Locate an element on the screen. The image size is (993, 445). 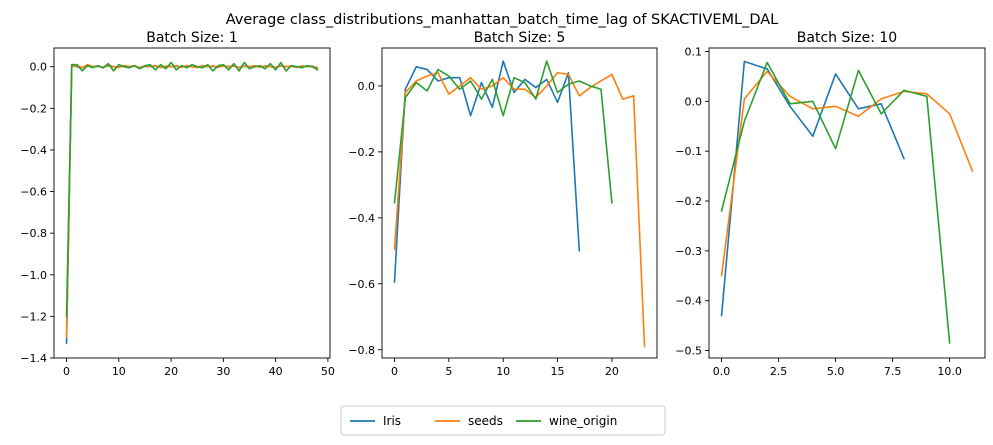
legend-box is located at coordinates (503, 420).